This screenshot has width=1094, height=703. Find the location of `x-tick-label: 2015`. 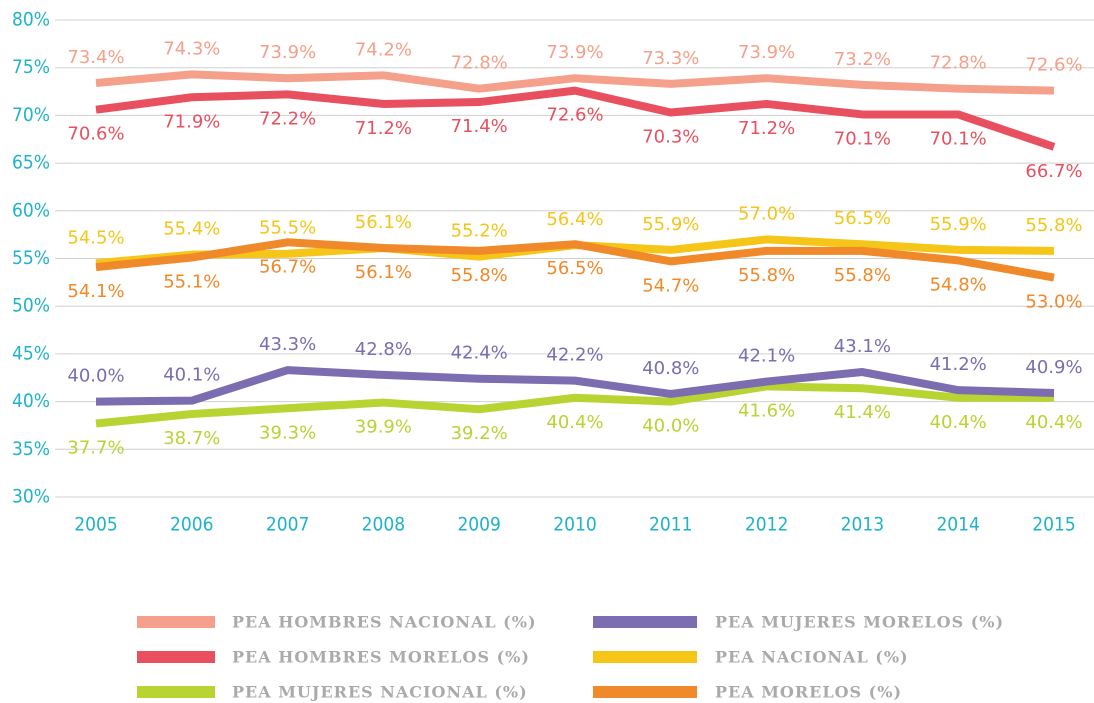

x-tick-label: 2015 is located at coordinates (1054, 525).